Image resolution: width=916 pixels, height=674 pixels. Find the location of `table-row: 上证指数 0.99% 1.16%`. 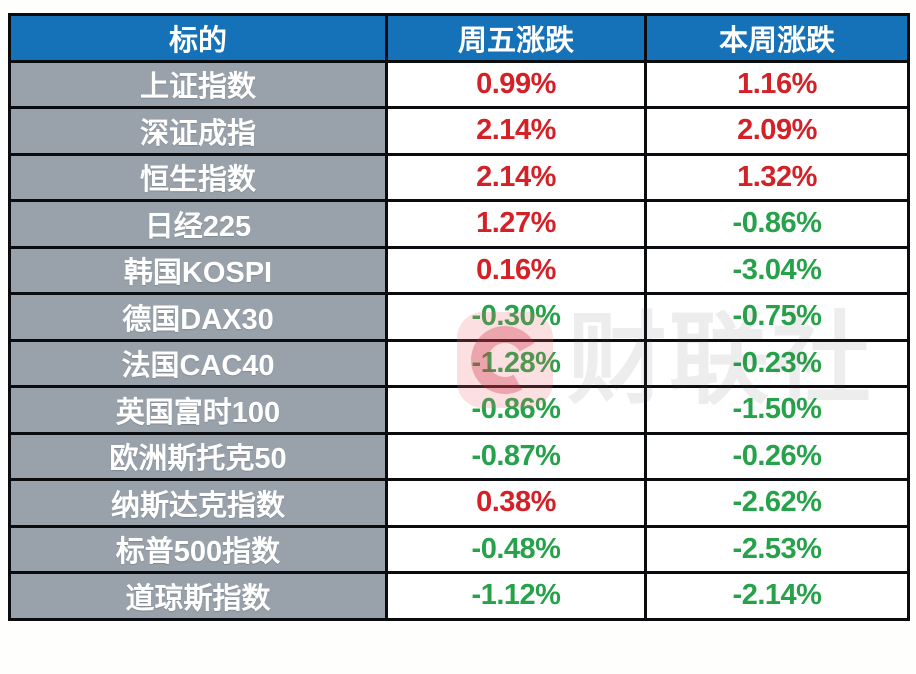

table-row: 上证指数 0.99% 1.16% is located at coordinates (459, 84).